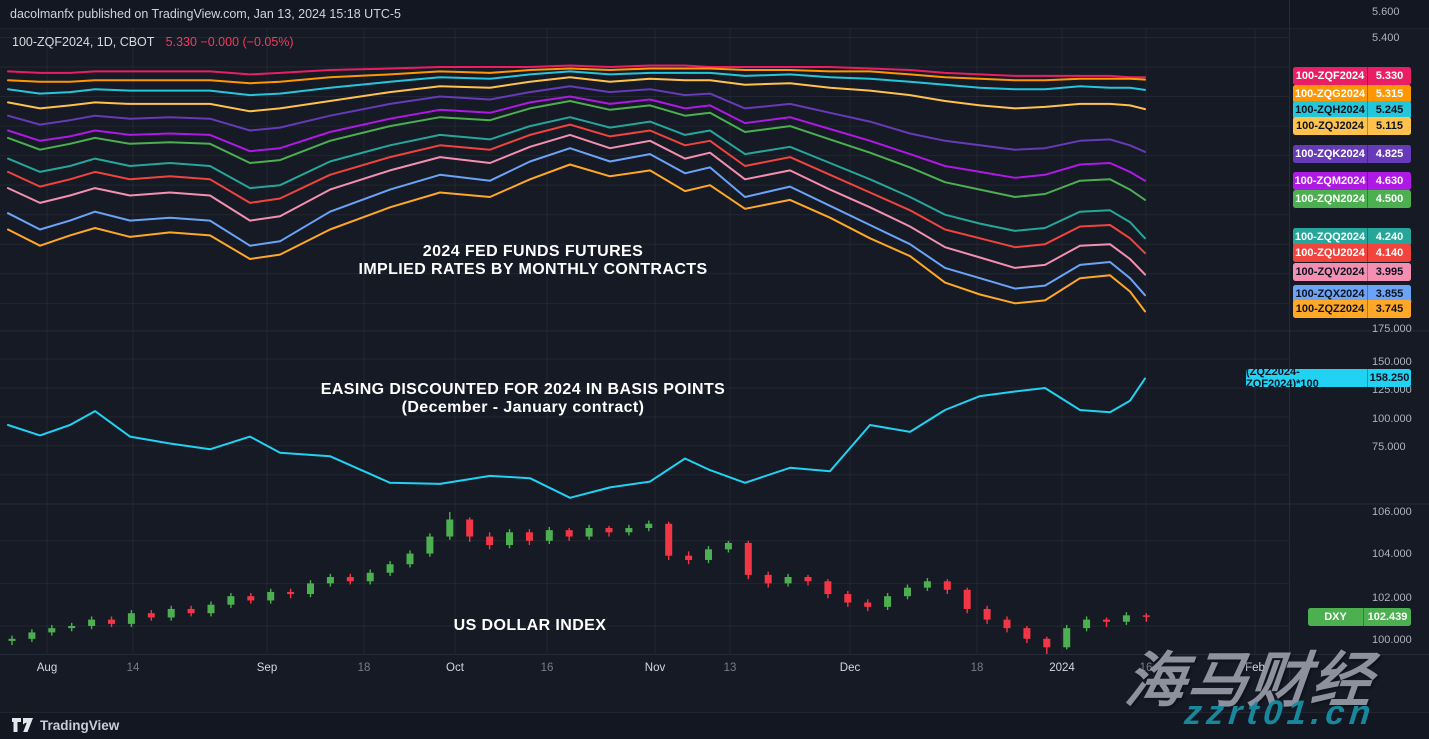 The width and height of the screenshot is (1429, 739). What do you see at coordinates (714, 725) in the screenshot?
I see `footer-bar: TradingView` at bounding box center [714, 725].